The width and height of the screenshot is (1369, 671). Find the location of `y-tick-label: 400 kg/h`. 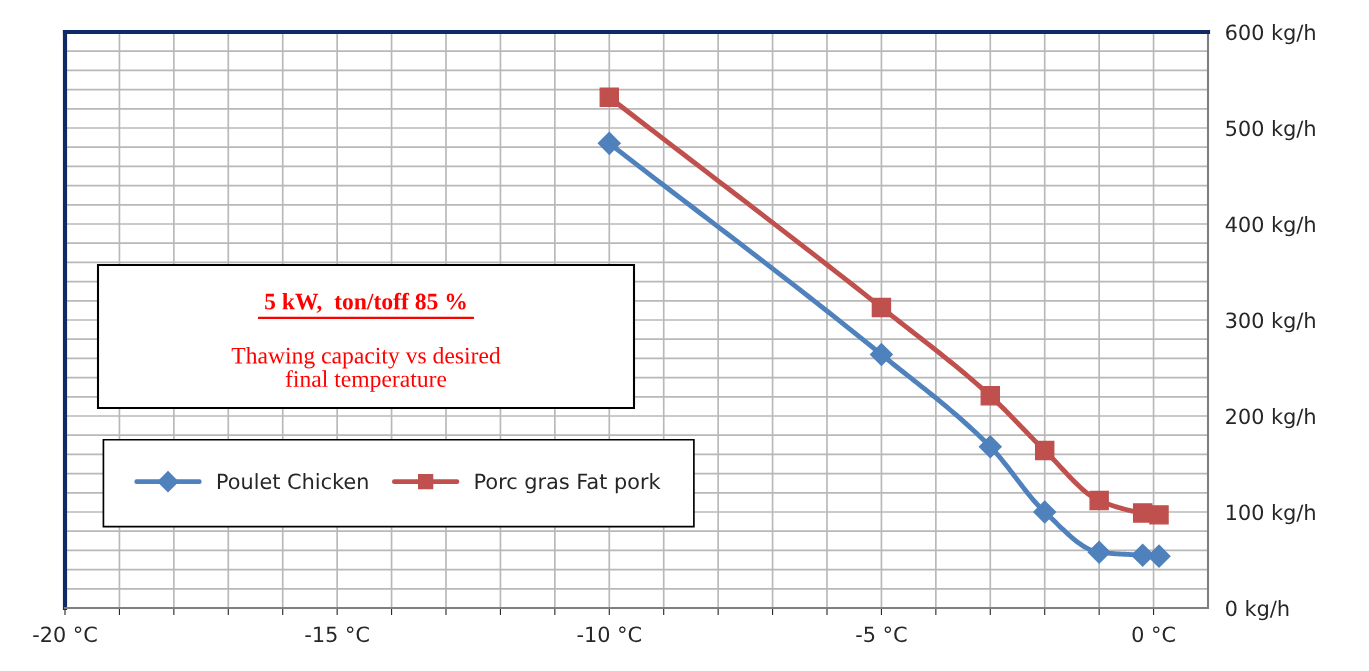

y-tick-label: 400 kg/h is located at coordinates (1270, 226).